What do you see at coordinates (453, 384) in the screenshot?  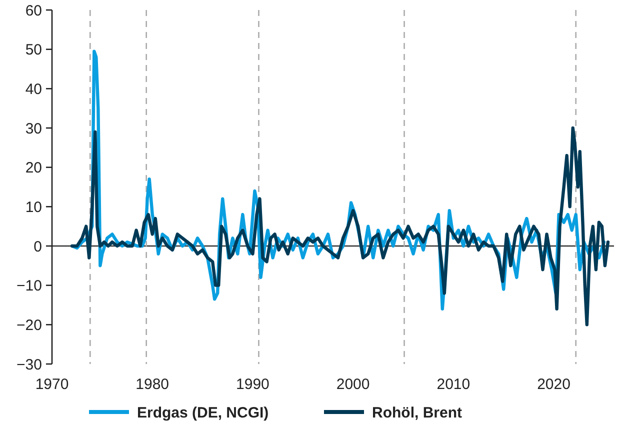 I see `x-tick-label: 2010` at bounding box center [453, 384].